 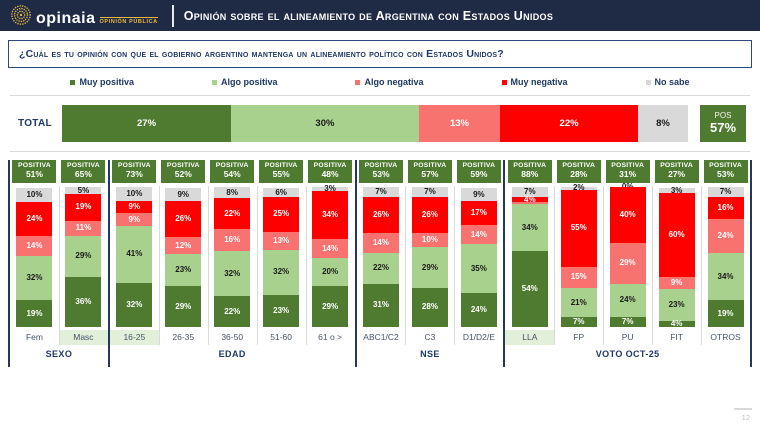 What do you see at coordinates (459, 123) in the screenshot?
I see `total-segment: 13%` at bounding box center [459, 123].